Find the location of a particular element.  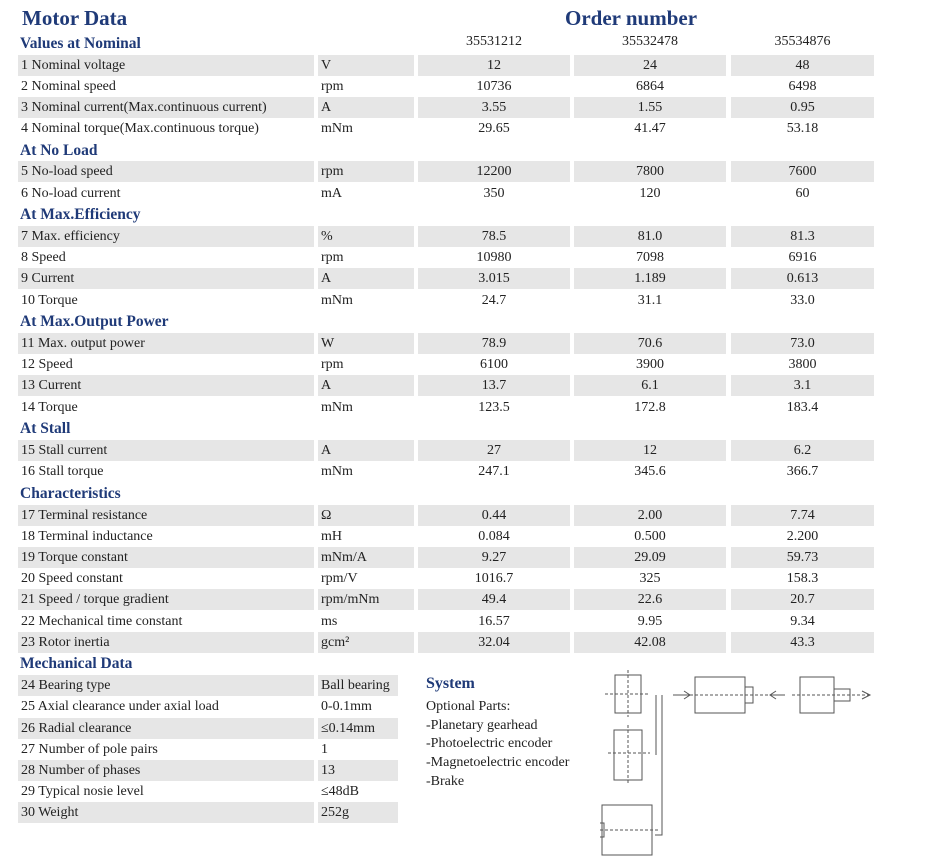

table-row: 20 Speed constant rpm/V 1016.7 325 158.3 is located at coordinates (446, 578).